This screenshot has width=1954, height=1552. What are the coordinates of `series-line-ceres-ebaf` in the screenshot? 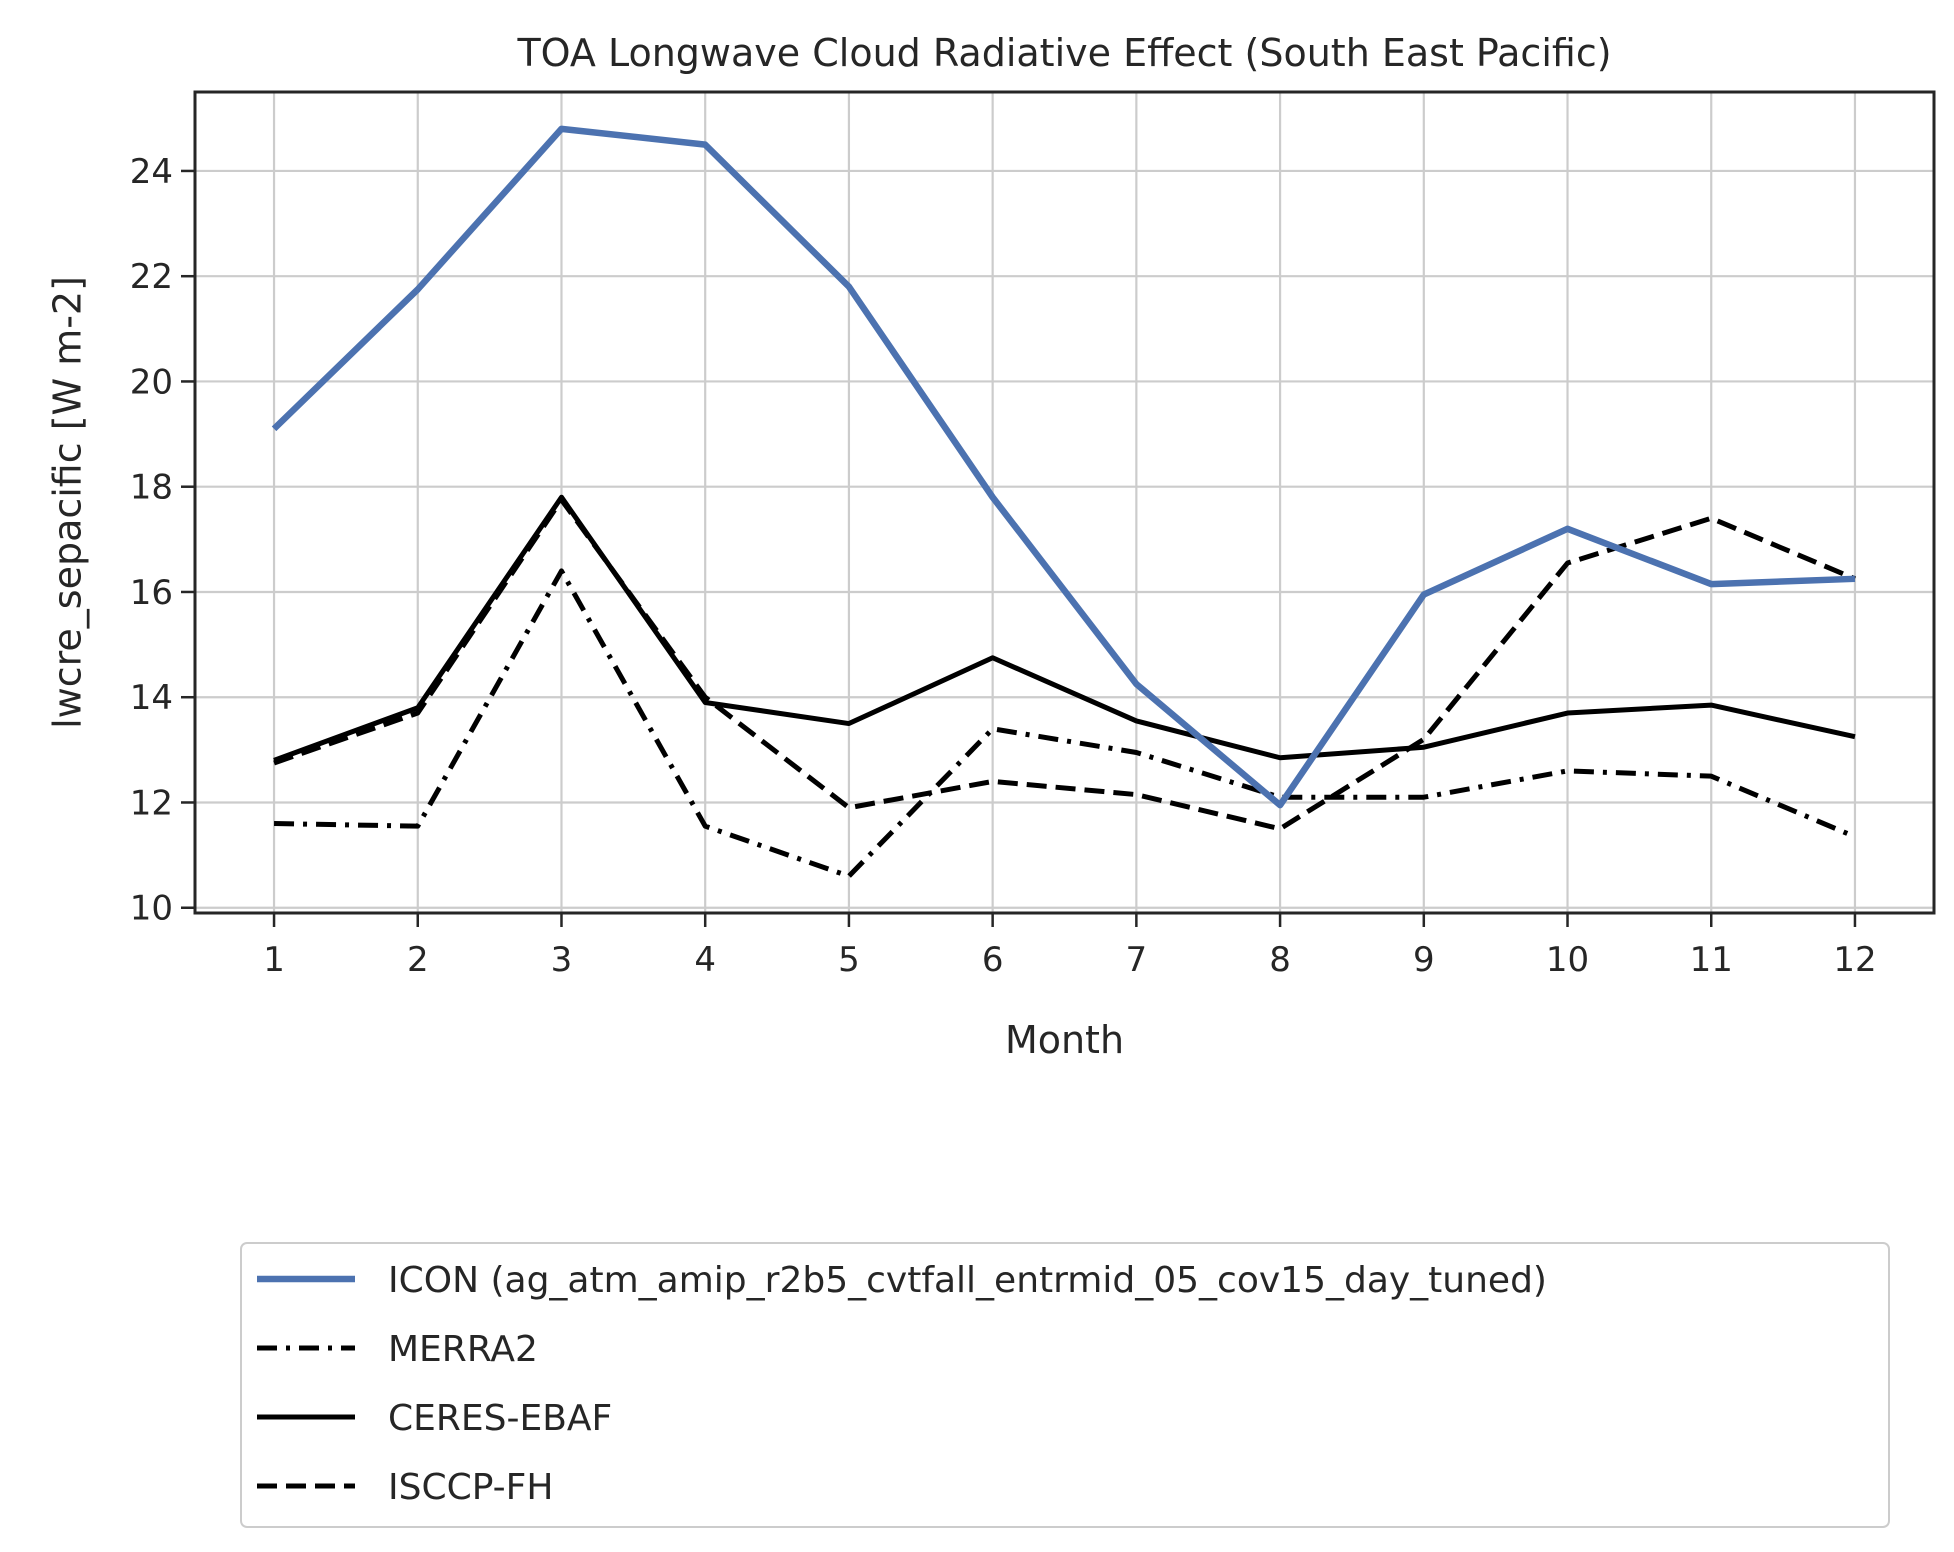 It's located at (1064, 628).